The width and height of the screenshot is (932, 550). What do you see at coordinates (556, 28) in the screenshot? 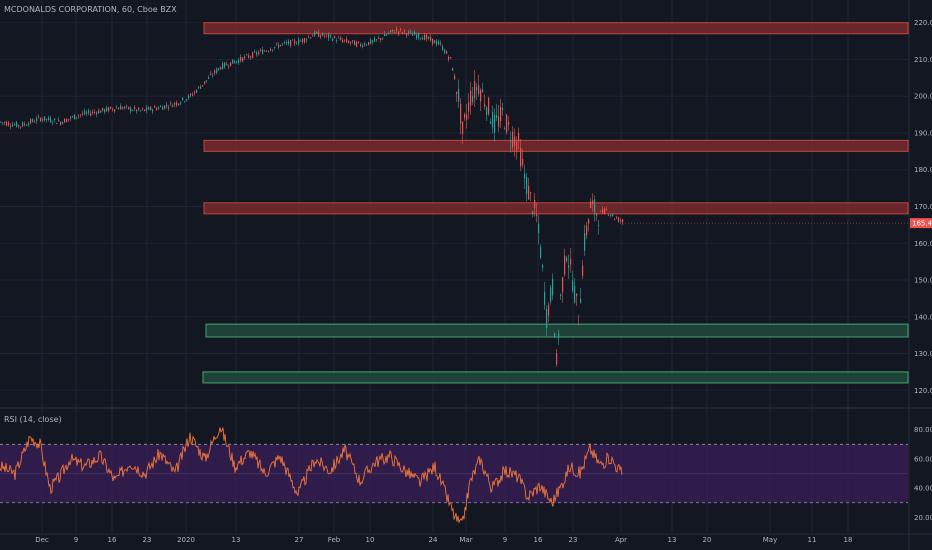
I see `resistance-zone` at bounding box center [556, 28].